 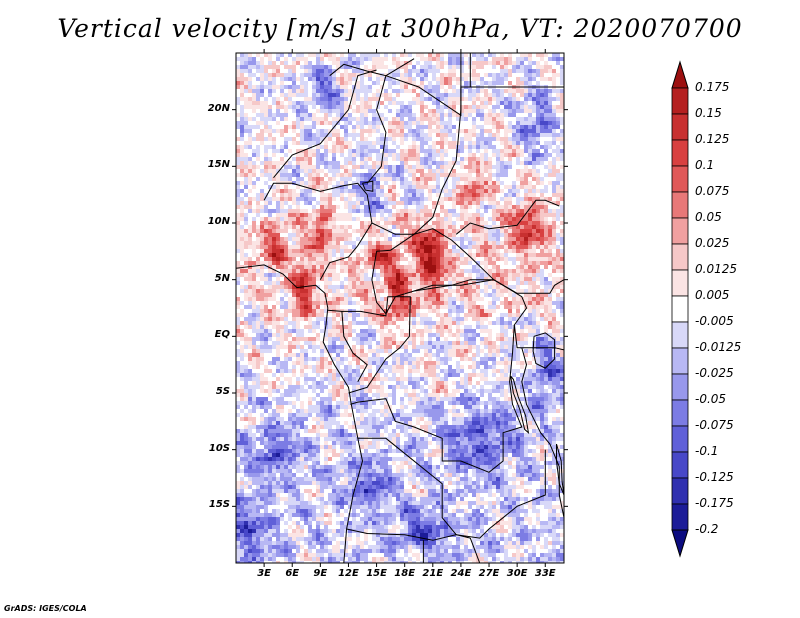 What do you see at coordinates (433, 573) in the screenshot?
I see `lon-tick-label: 21E` at bounding box center [433, 573].